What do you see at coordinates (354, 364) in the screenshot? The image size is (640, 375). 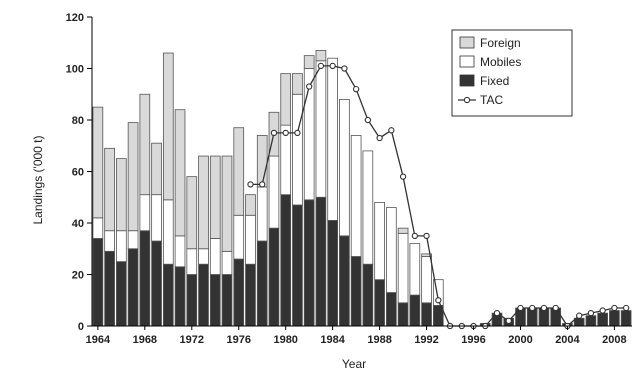 I see `x-axis-label: Year` at bounding box center [354, 364].